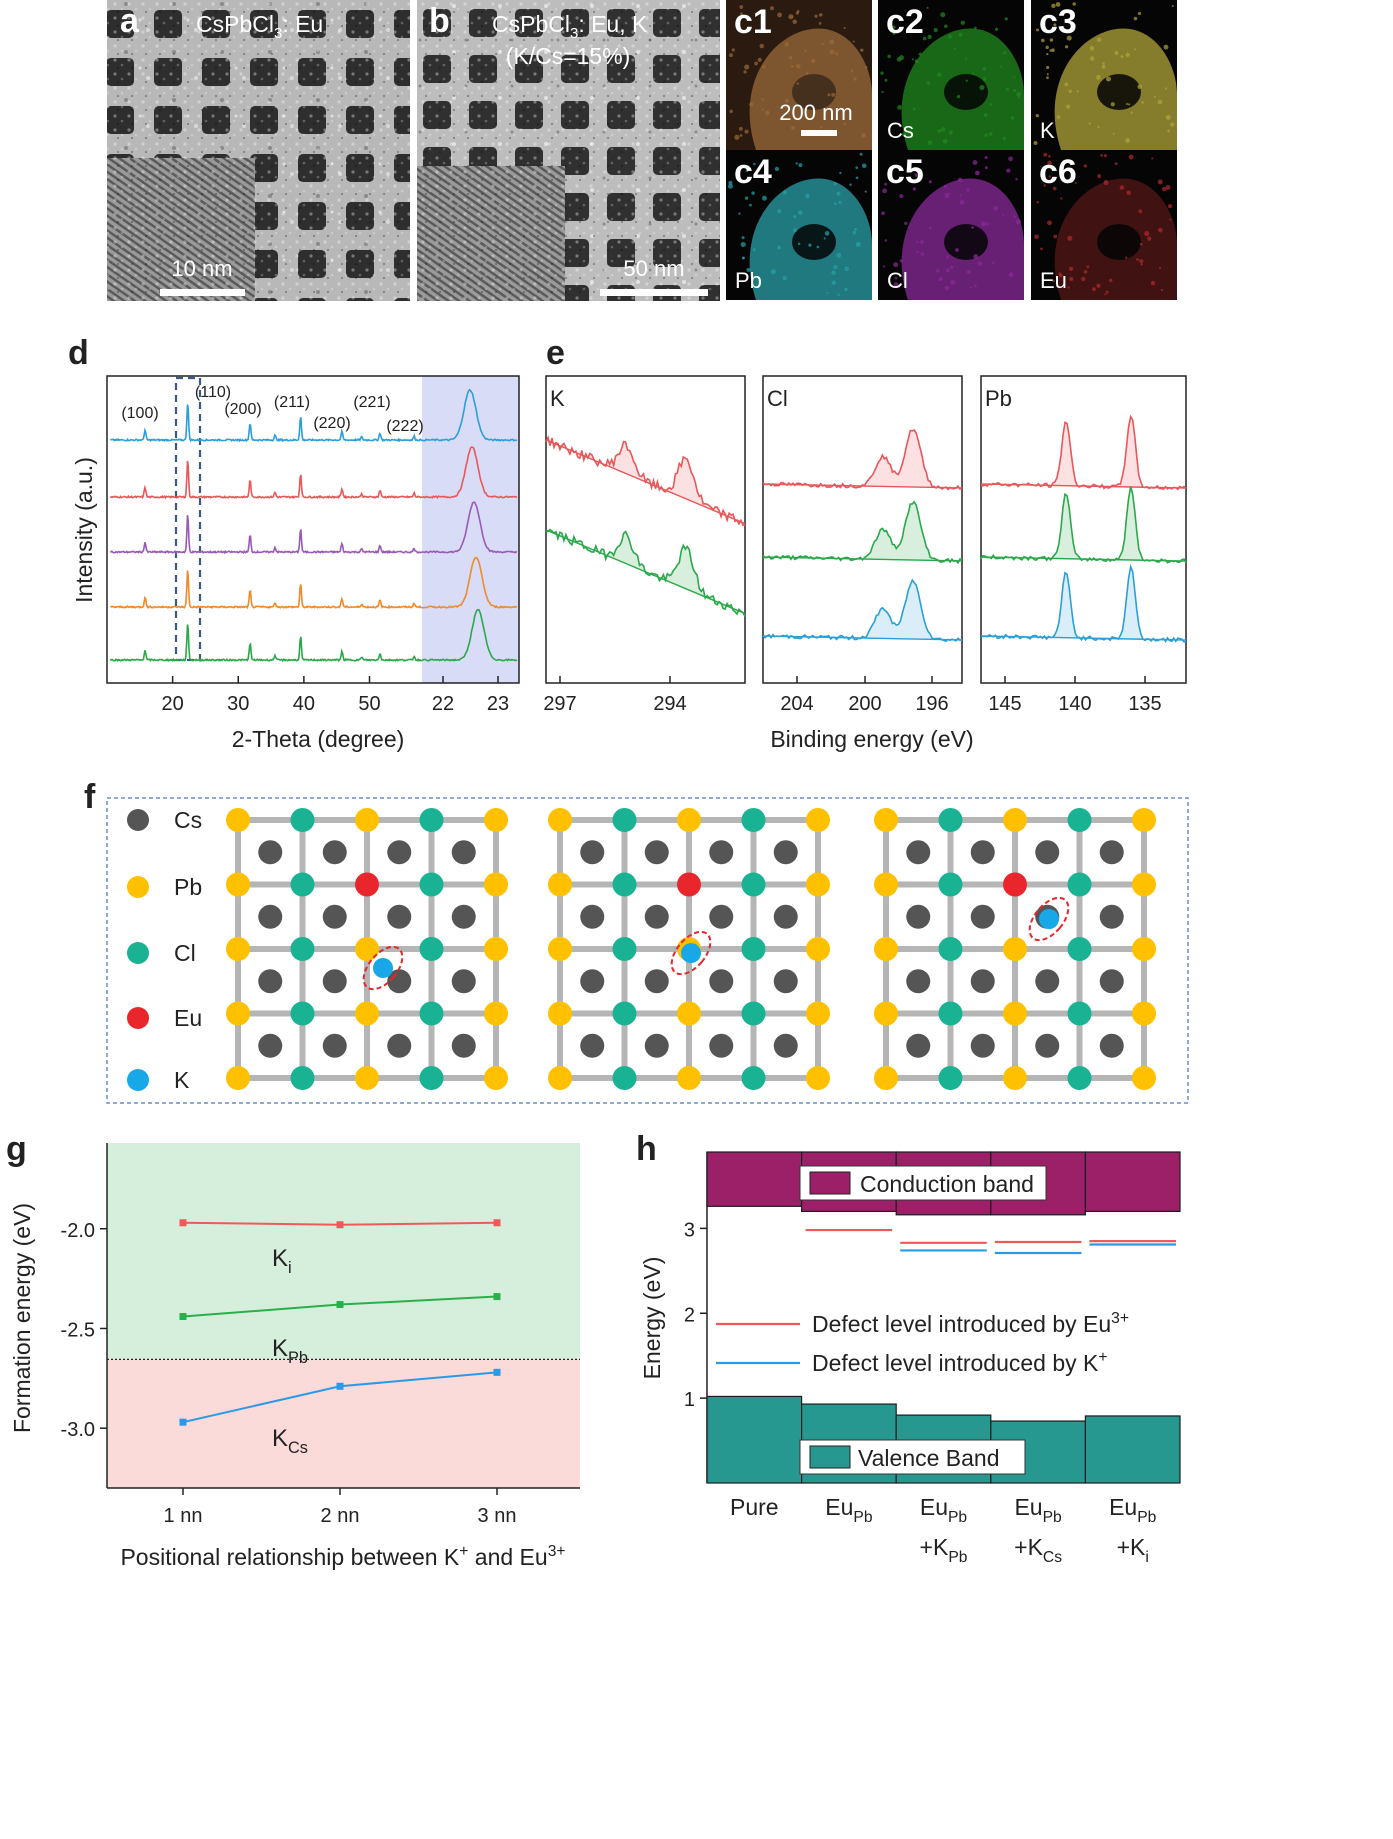 Image resolution: width=1393 pixels, height=1839 pixels. What do you see at coordinates (78, 1330) in the screenshot?
I see `y-tick-label: -2.5` at bounding box center [78, 1330].